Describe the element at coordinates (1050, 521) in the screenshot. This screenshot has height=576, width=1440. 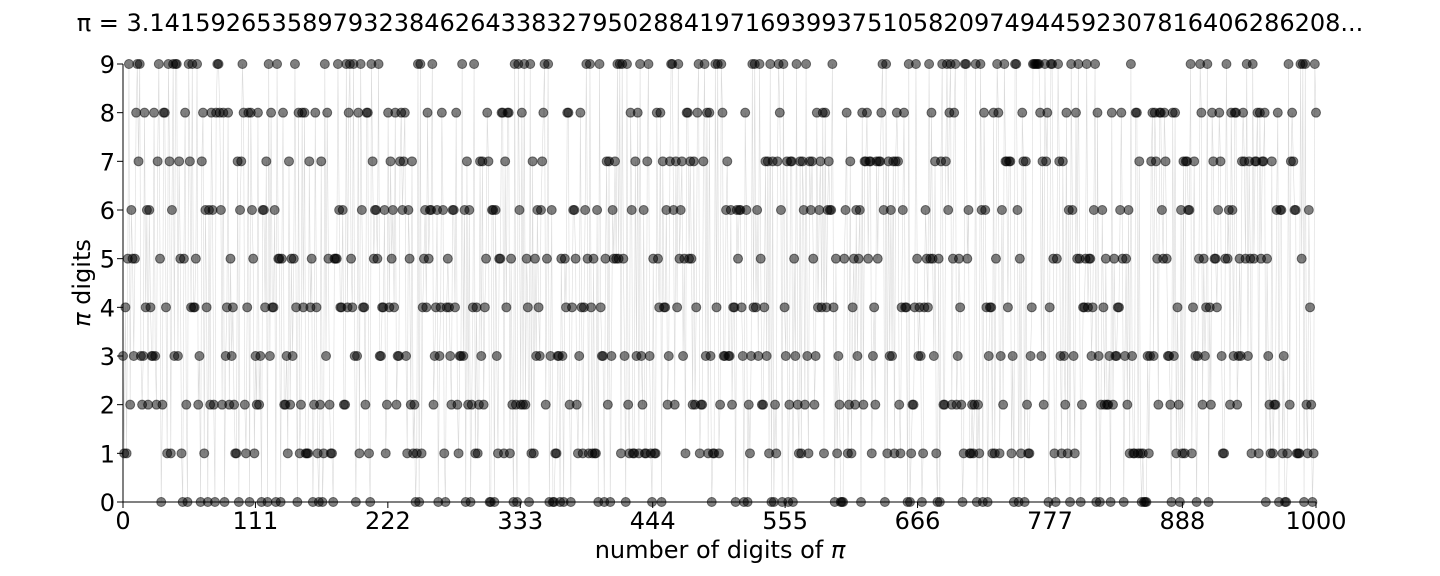
I see `x-tick-label: 777` at that location.